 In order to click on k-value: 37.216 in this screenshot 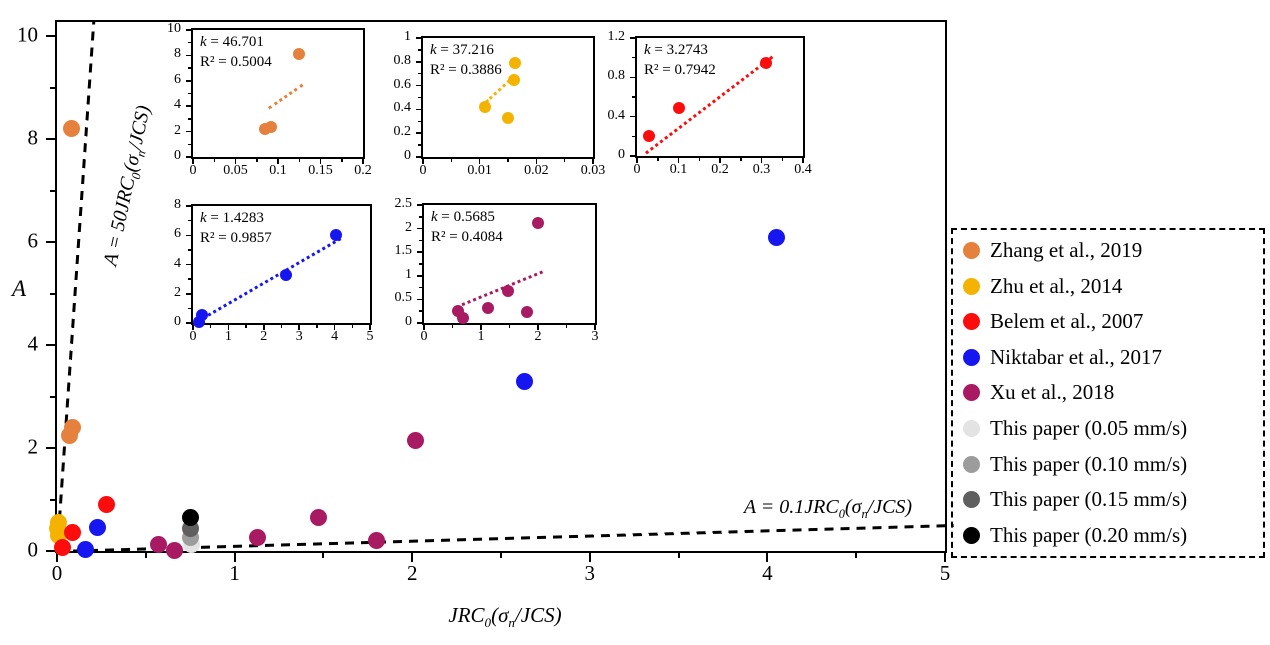, I will do `click(473, 50)`.